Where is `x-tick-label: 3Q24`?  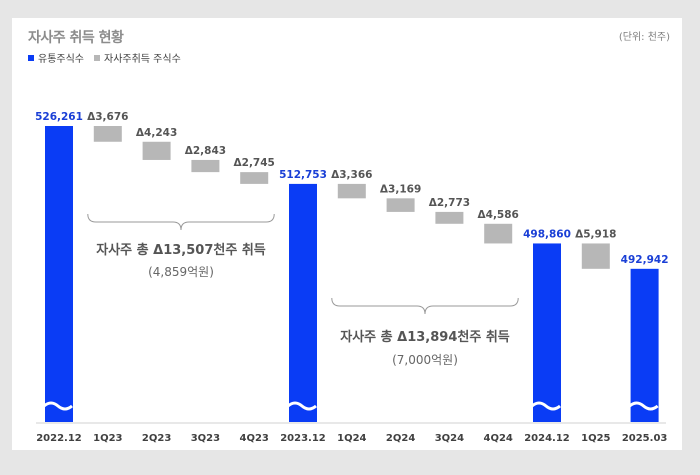
x-tick-label: 3Q24 is located at coordinates (449, 438).